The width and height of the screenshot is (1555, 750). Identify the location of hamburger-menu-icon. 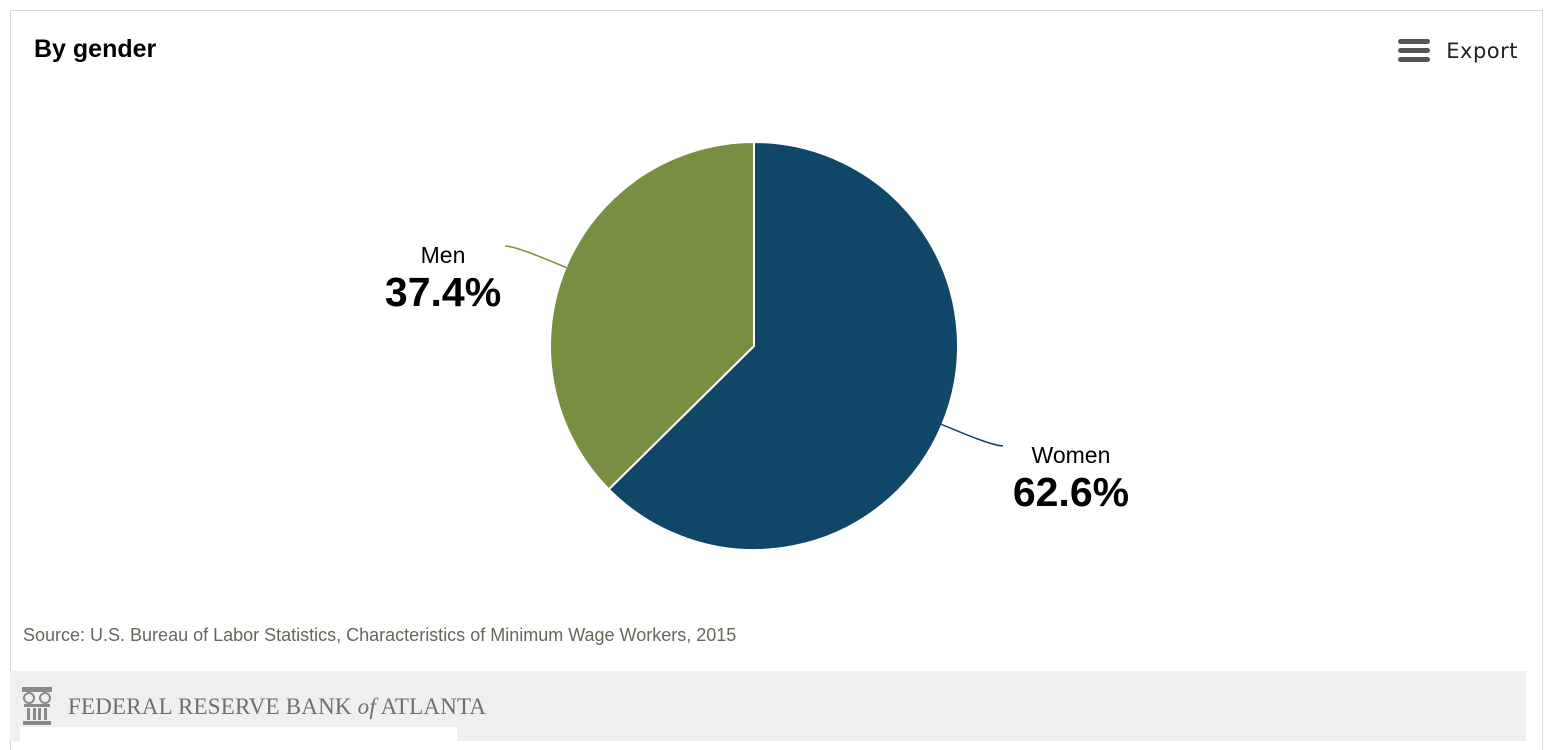
(1414, 51).